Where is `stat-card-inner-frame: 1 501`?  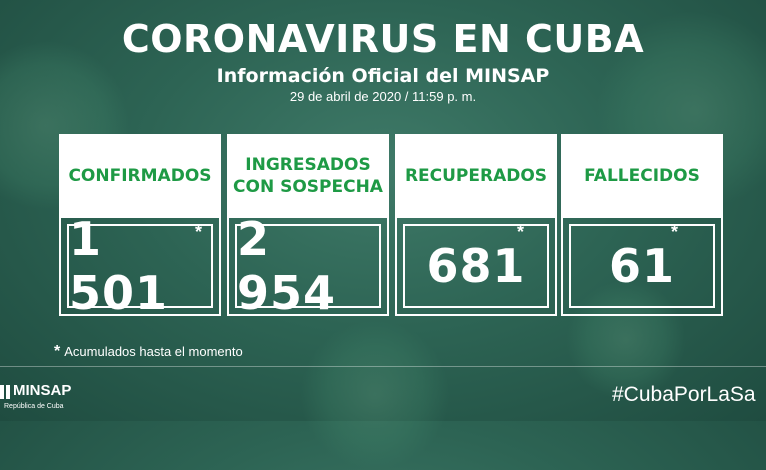
stat-card-inner-frame: 1 501 is located at coordinates (140, 266).